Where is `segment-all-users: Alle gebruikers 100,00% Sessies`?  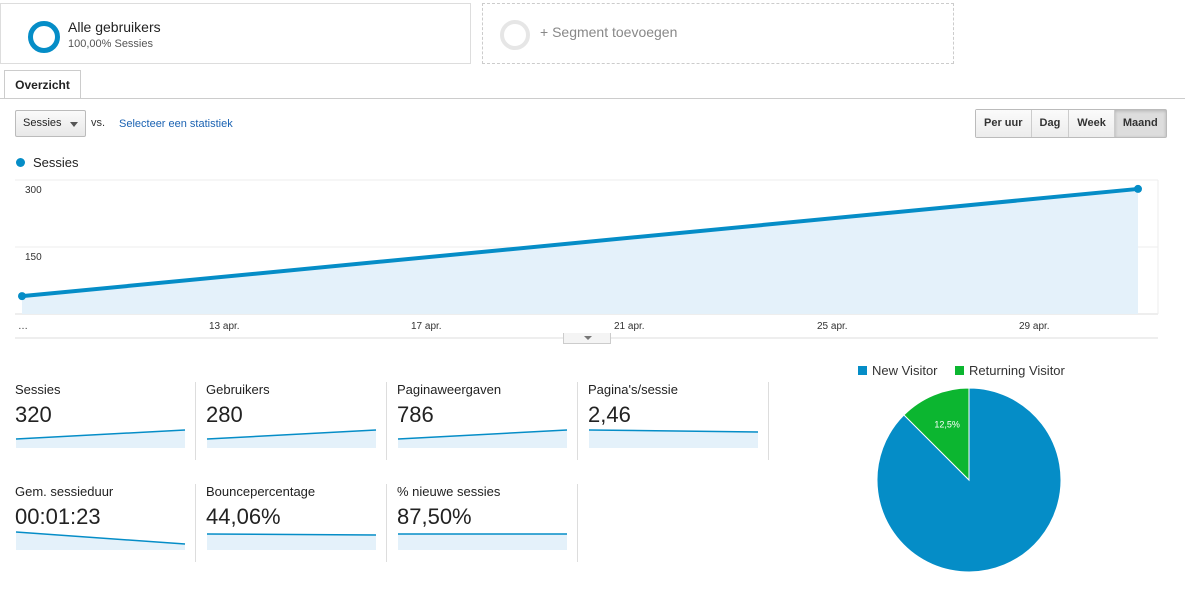
segment-all-users: Alle gebruikers 100,00% Sessies is located at coordinates (235, 33).